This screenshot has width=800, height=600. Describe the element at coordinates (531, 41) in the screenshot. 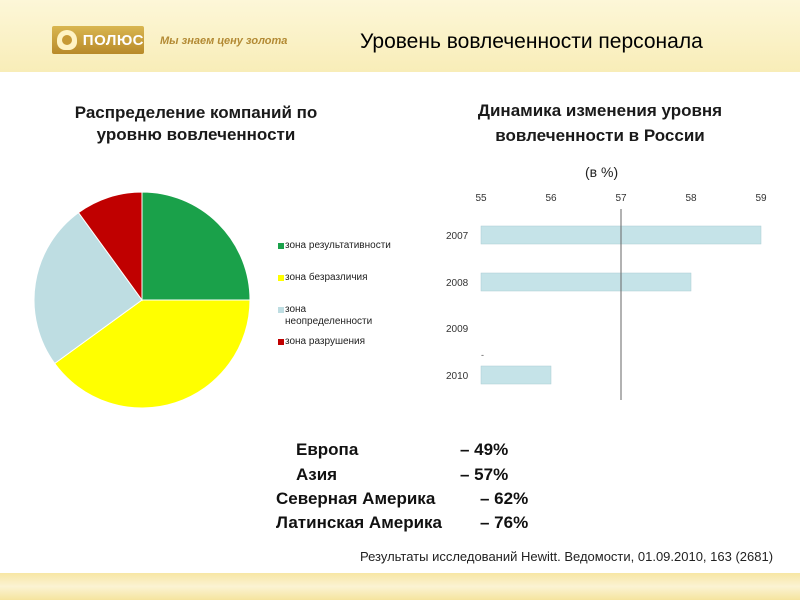

I see `page-title: Уровень вовлеченности персонала` at that location.